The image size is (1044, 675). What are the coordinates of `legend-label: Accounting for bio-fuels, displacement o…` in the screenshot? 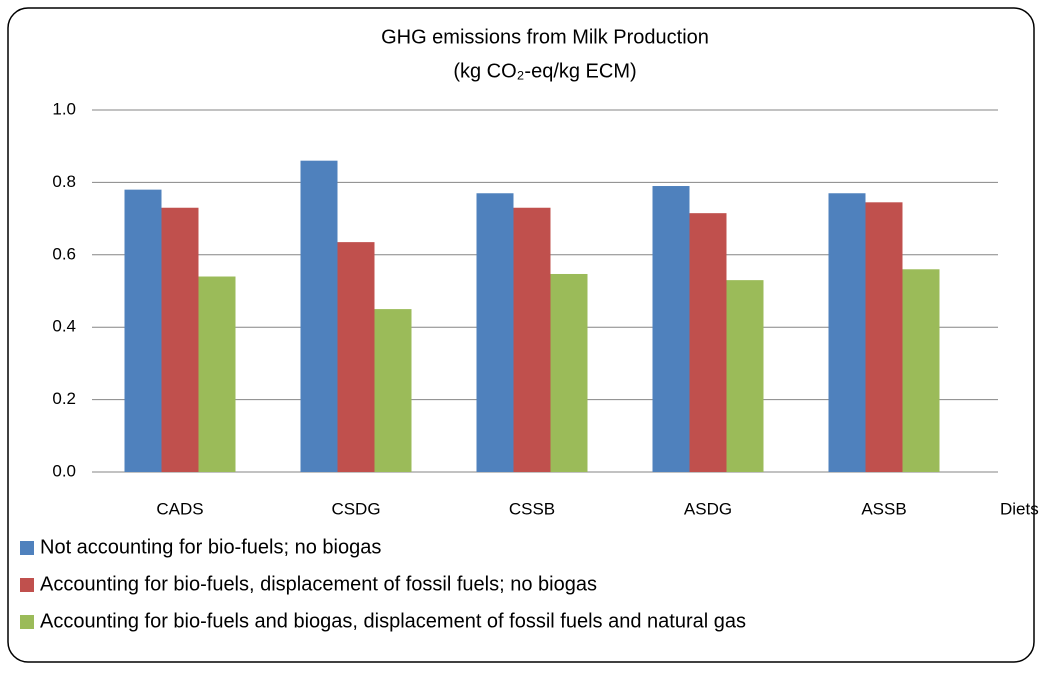 It's located at (318, 584).